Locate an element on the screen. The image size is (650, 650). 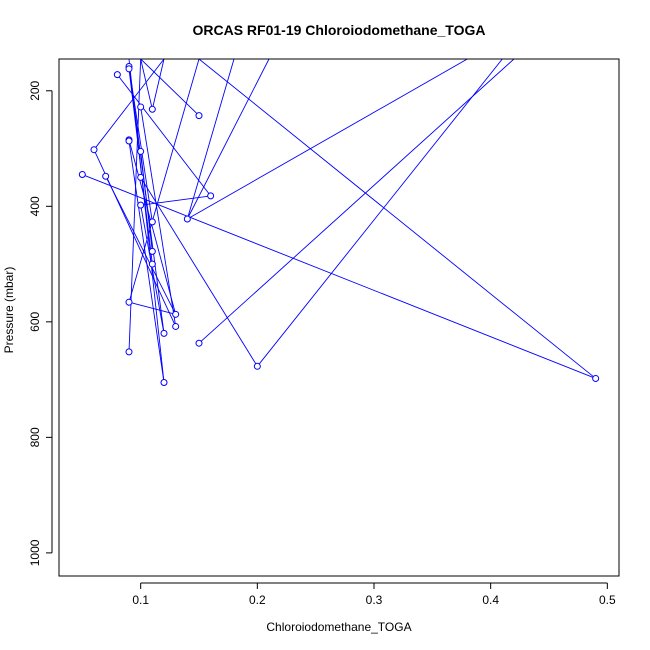
y-axis: 200 400 600 800 1000 is located at coordinates (40, 323).